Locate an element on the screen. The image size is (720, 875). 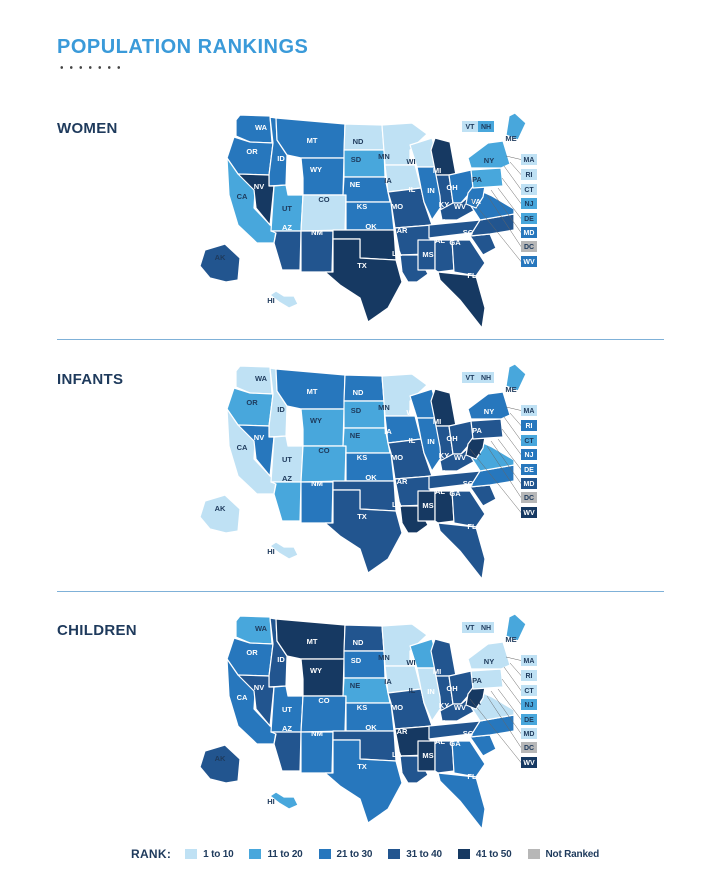
state-nv is located at coordinates (256, 199).